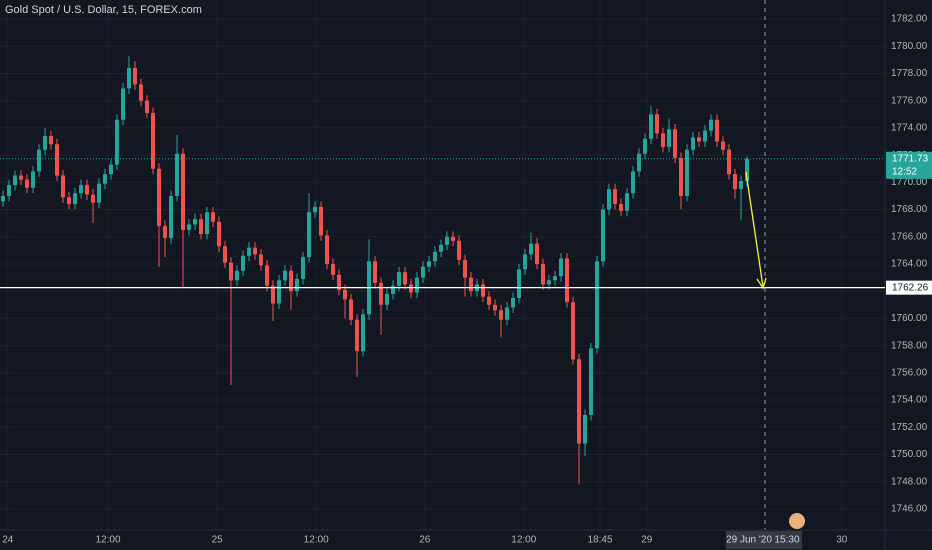 Image resolution: width=932 pixels, height=550 pixels. Describe the element at coordinates (909, 400) in the screenshot. I see `y-tick-label: 1754.00` at that location.